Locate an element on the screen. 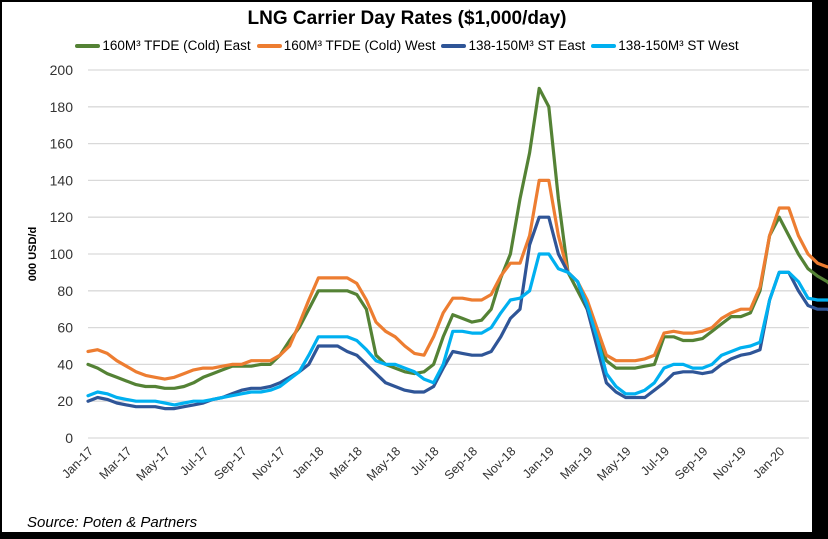 This screenshot has width=828, height=539. legend-item: 138-150M³ ST West is located at coordinates (665, 45).